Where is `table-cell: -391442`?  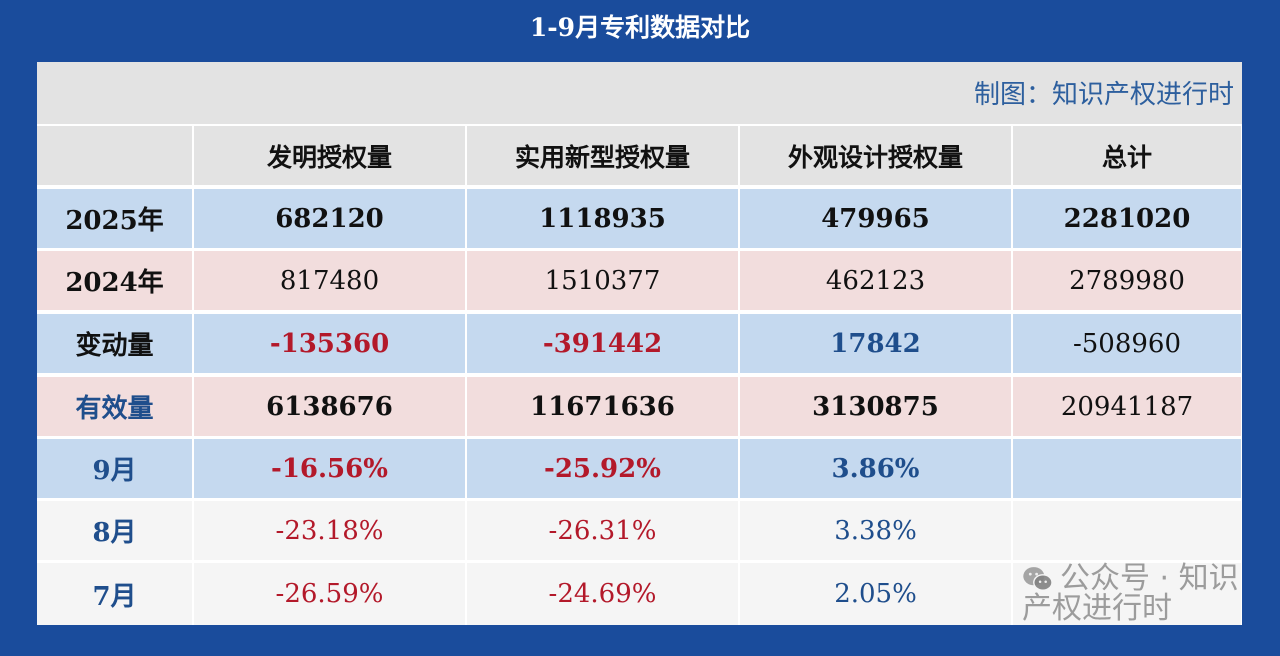 table-cell: -391442 is located at coordinates (602, 343).